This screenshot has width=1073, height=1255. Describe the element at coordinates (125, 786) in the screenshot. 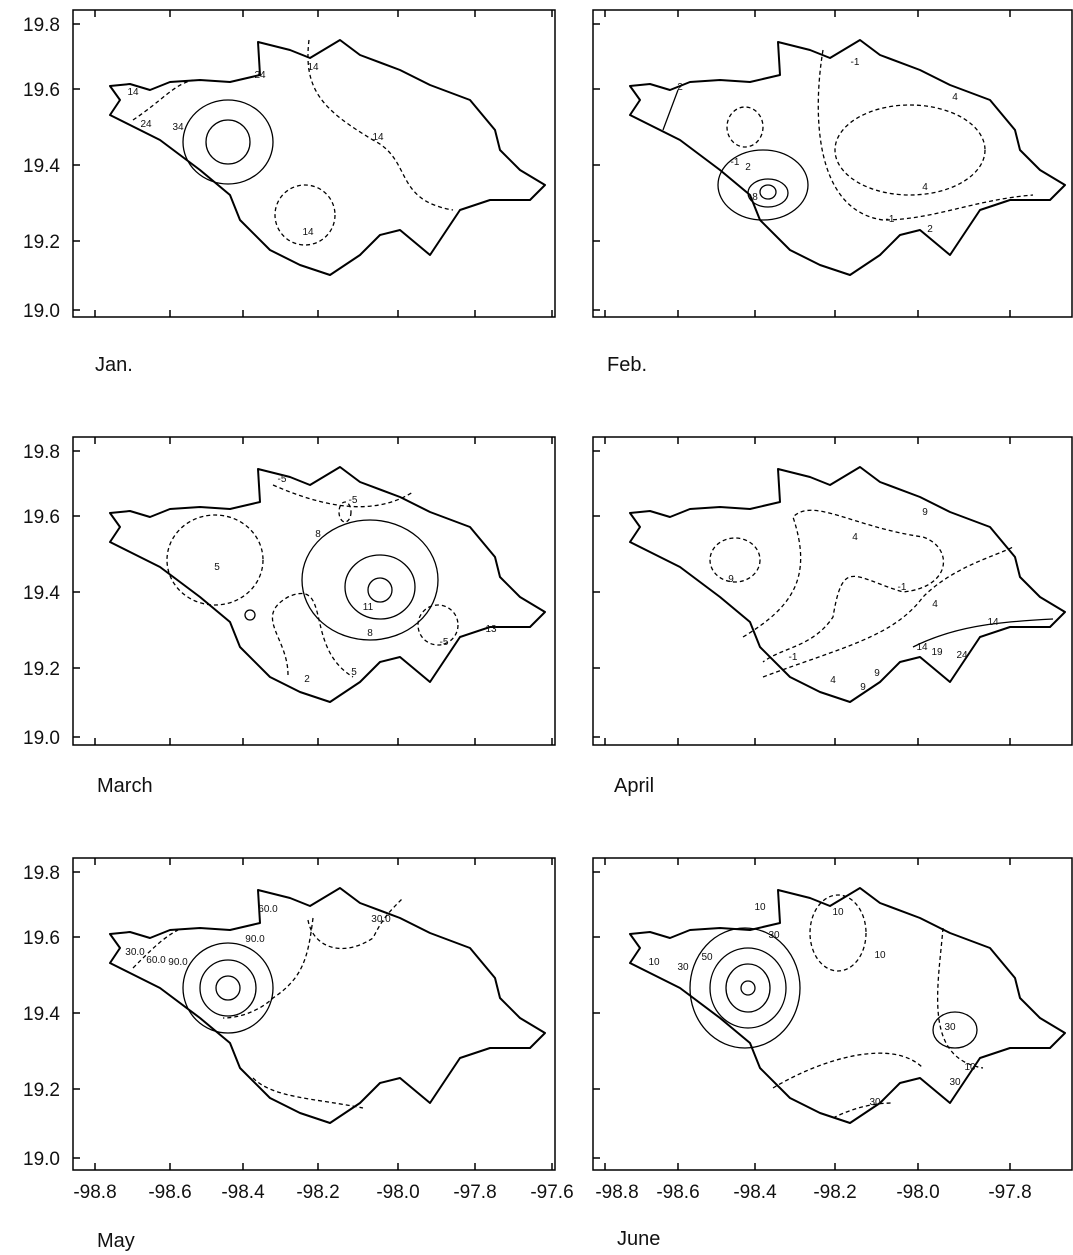

I see `month-label: March` at that location.